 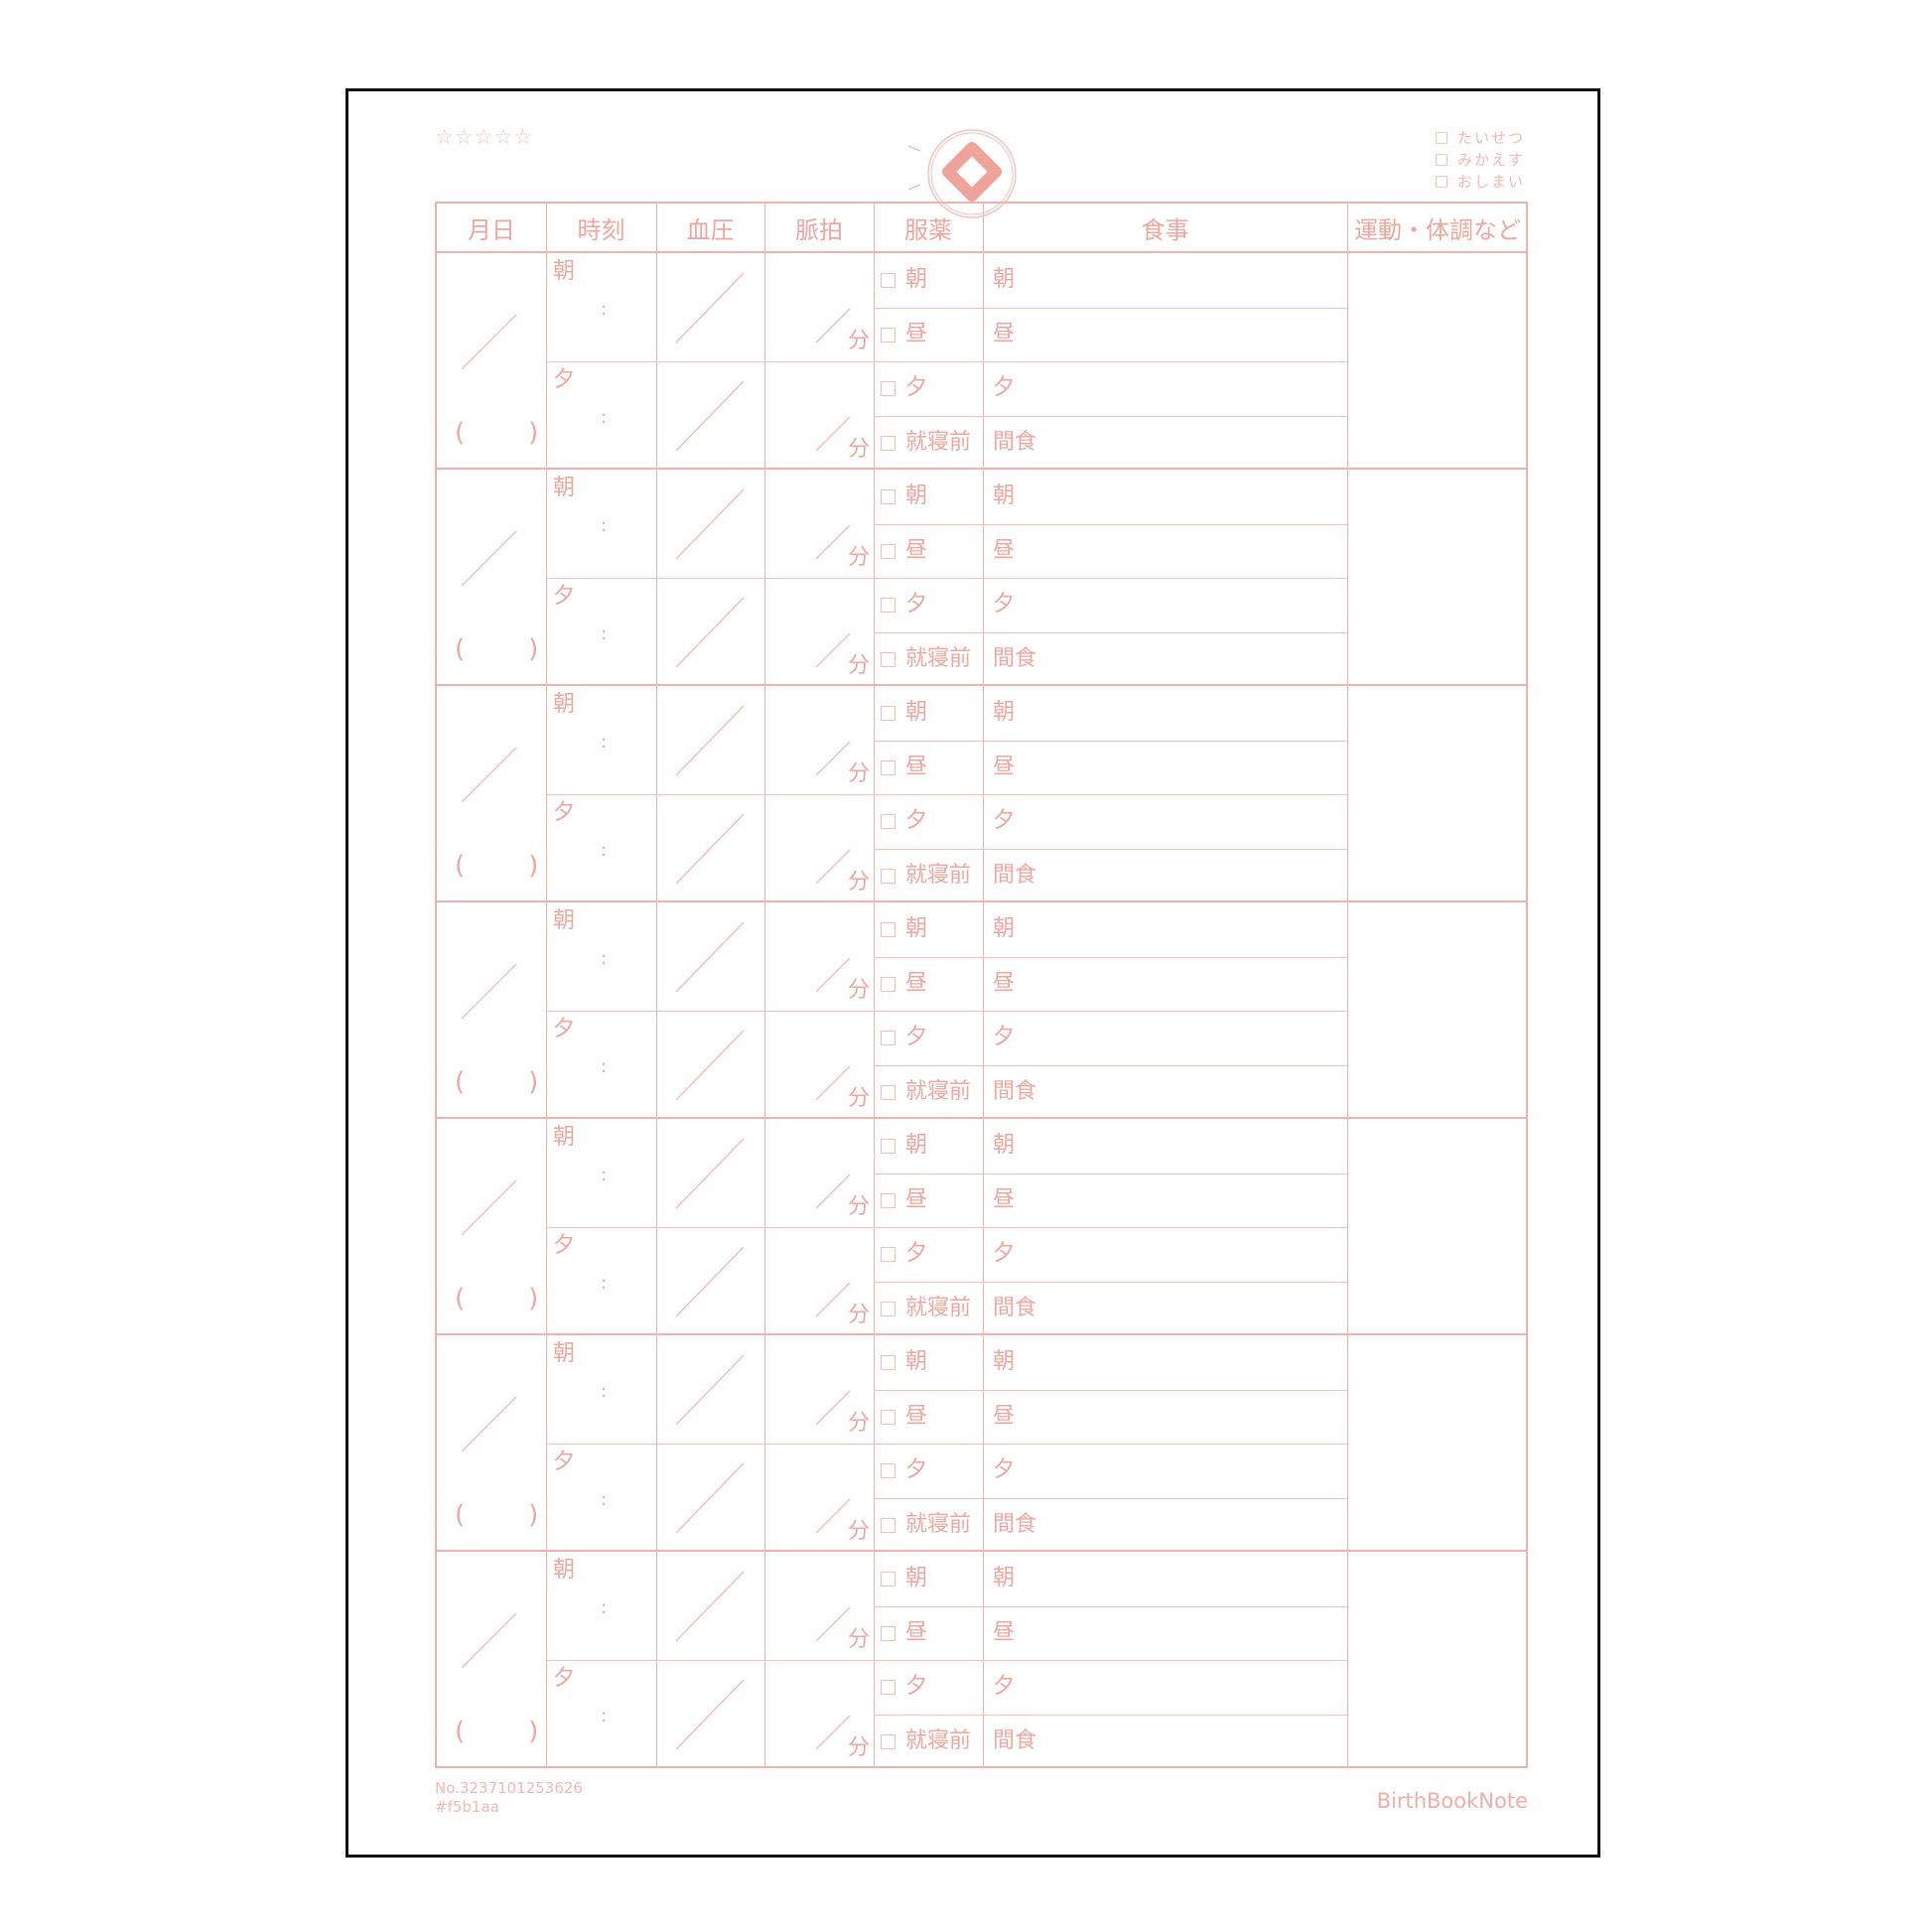 I want to click on column-divider, so click(x=983, y=986).